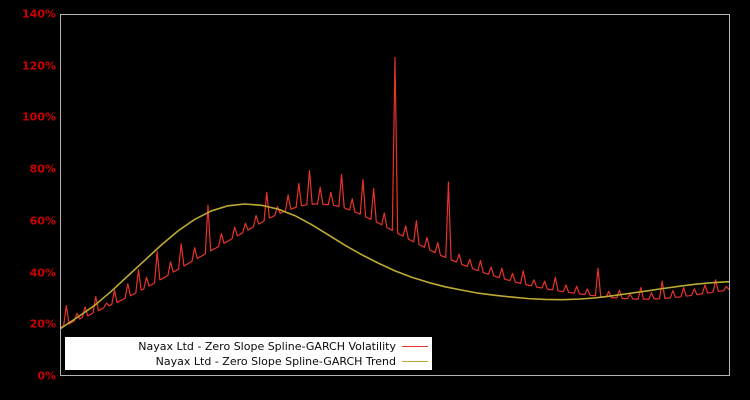  I want to click on y-tick-label: 120%, so click(39, 66).